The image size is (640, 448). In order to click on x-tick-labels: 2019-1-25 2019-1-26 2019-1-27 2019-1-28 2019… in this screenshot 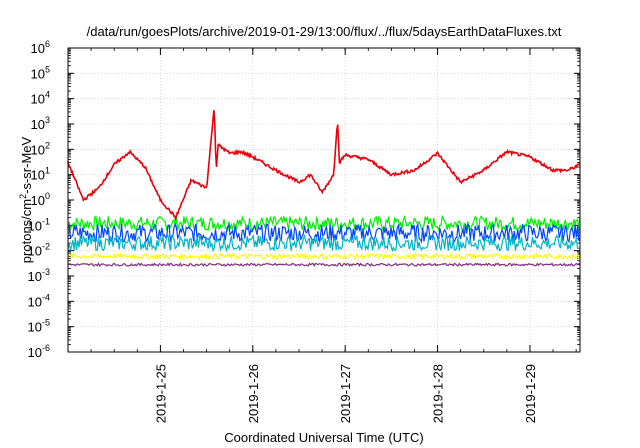, I will do `click(345, 393)`.